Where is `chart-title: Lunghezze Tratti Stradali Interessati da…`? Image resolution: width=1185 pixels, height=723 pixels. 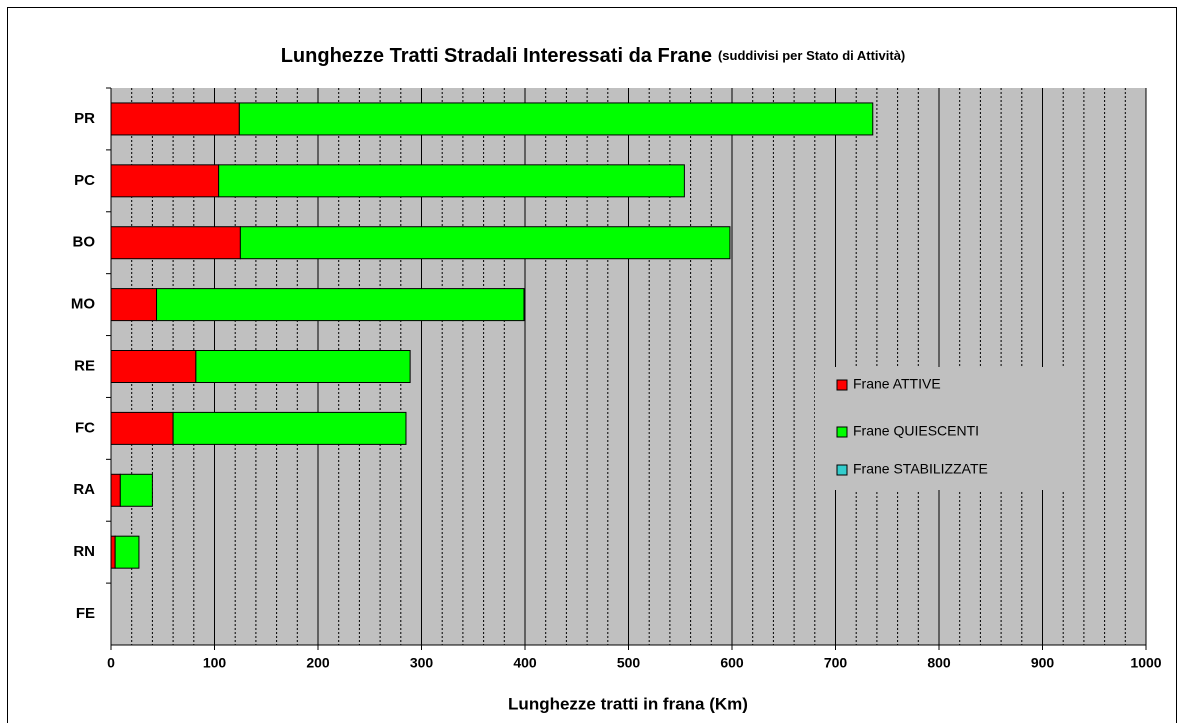 chart-title: Lunghezze Tratti Stradali Interessati da… is located at coordinates (593, 56).